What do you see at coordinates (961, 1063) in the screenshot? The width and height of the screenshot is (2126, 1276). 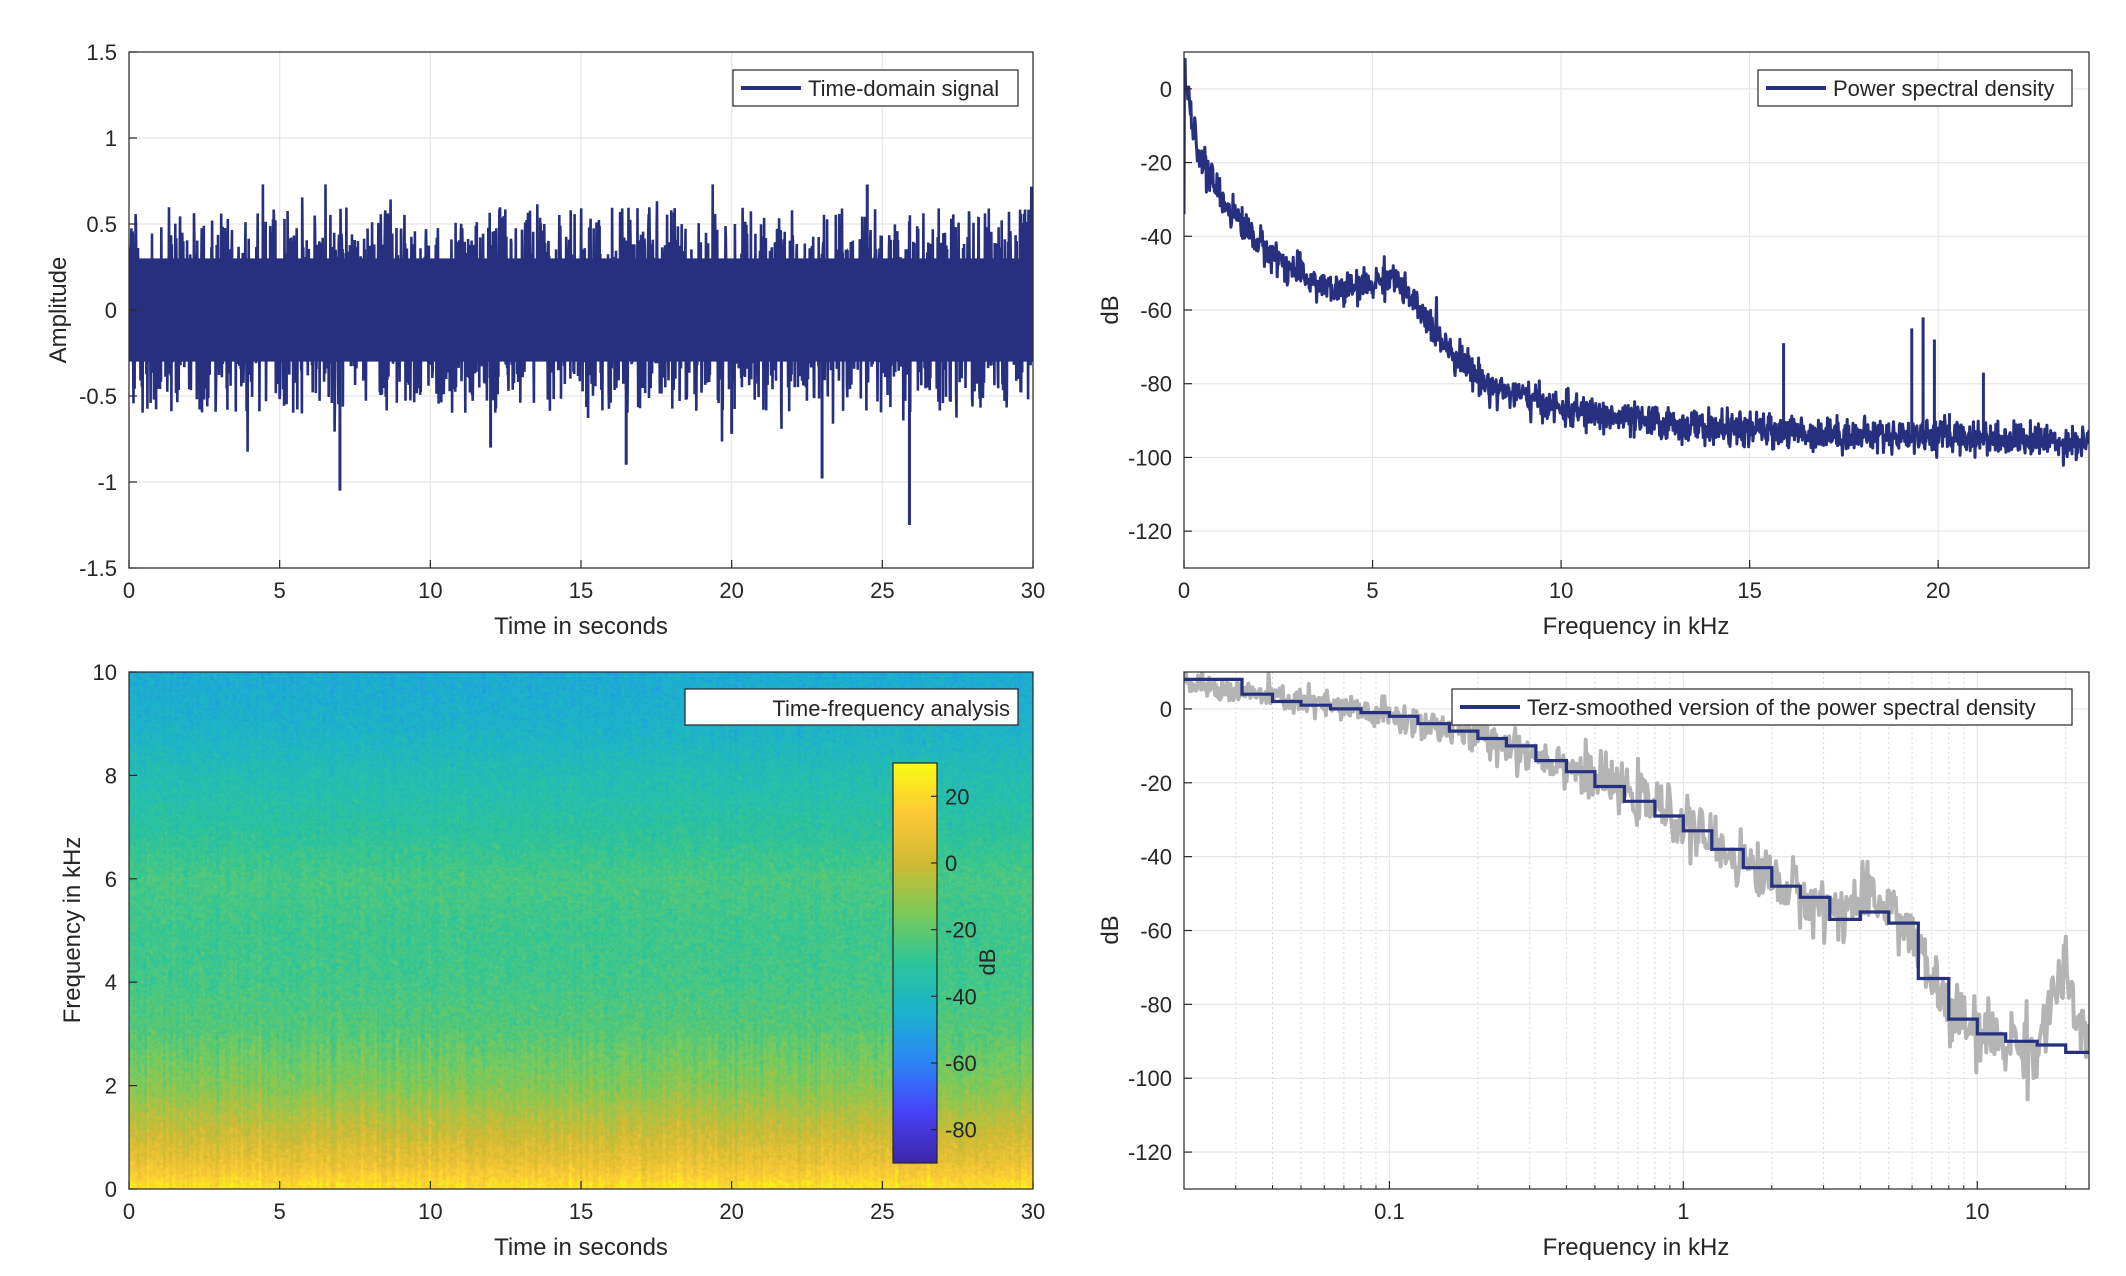 I see `colorbar-tick-label: -60` at bounding box center [961, 1063].